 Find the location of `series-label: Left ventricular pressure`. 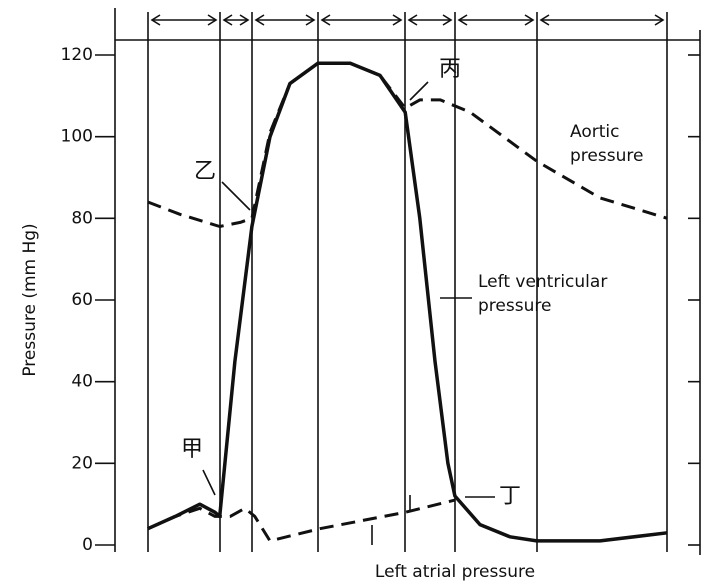

series-label: Left ventricular pressure is located at coordinates (545, 294).